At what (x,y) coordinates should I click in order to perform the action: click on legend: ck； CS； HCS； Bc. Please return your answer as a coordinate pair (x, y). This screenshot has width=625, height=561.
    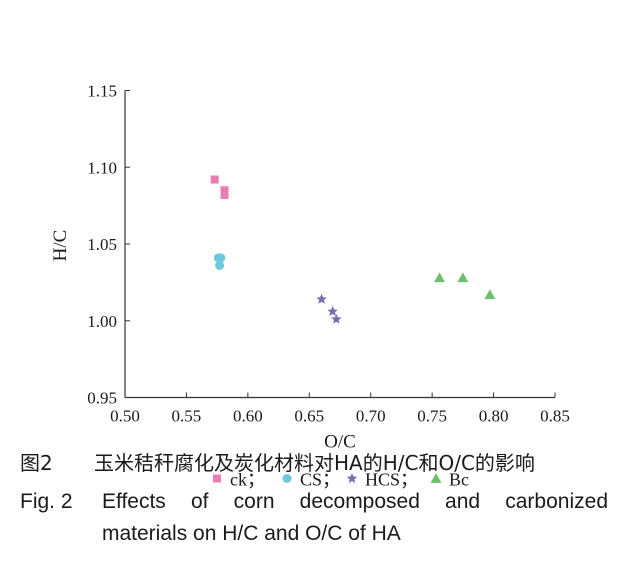
    Looking at the image, I should click on (341, 480).